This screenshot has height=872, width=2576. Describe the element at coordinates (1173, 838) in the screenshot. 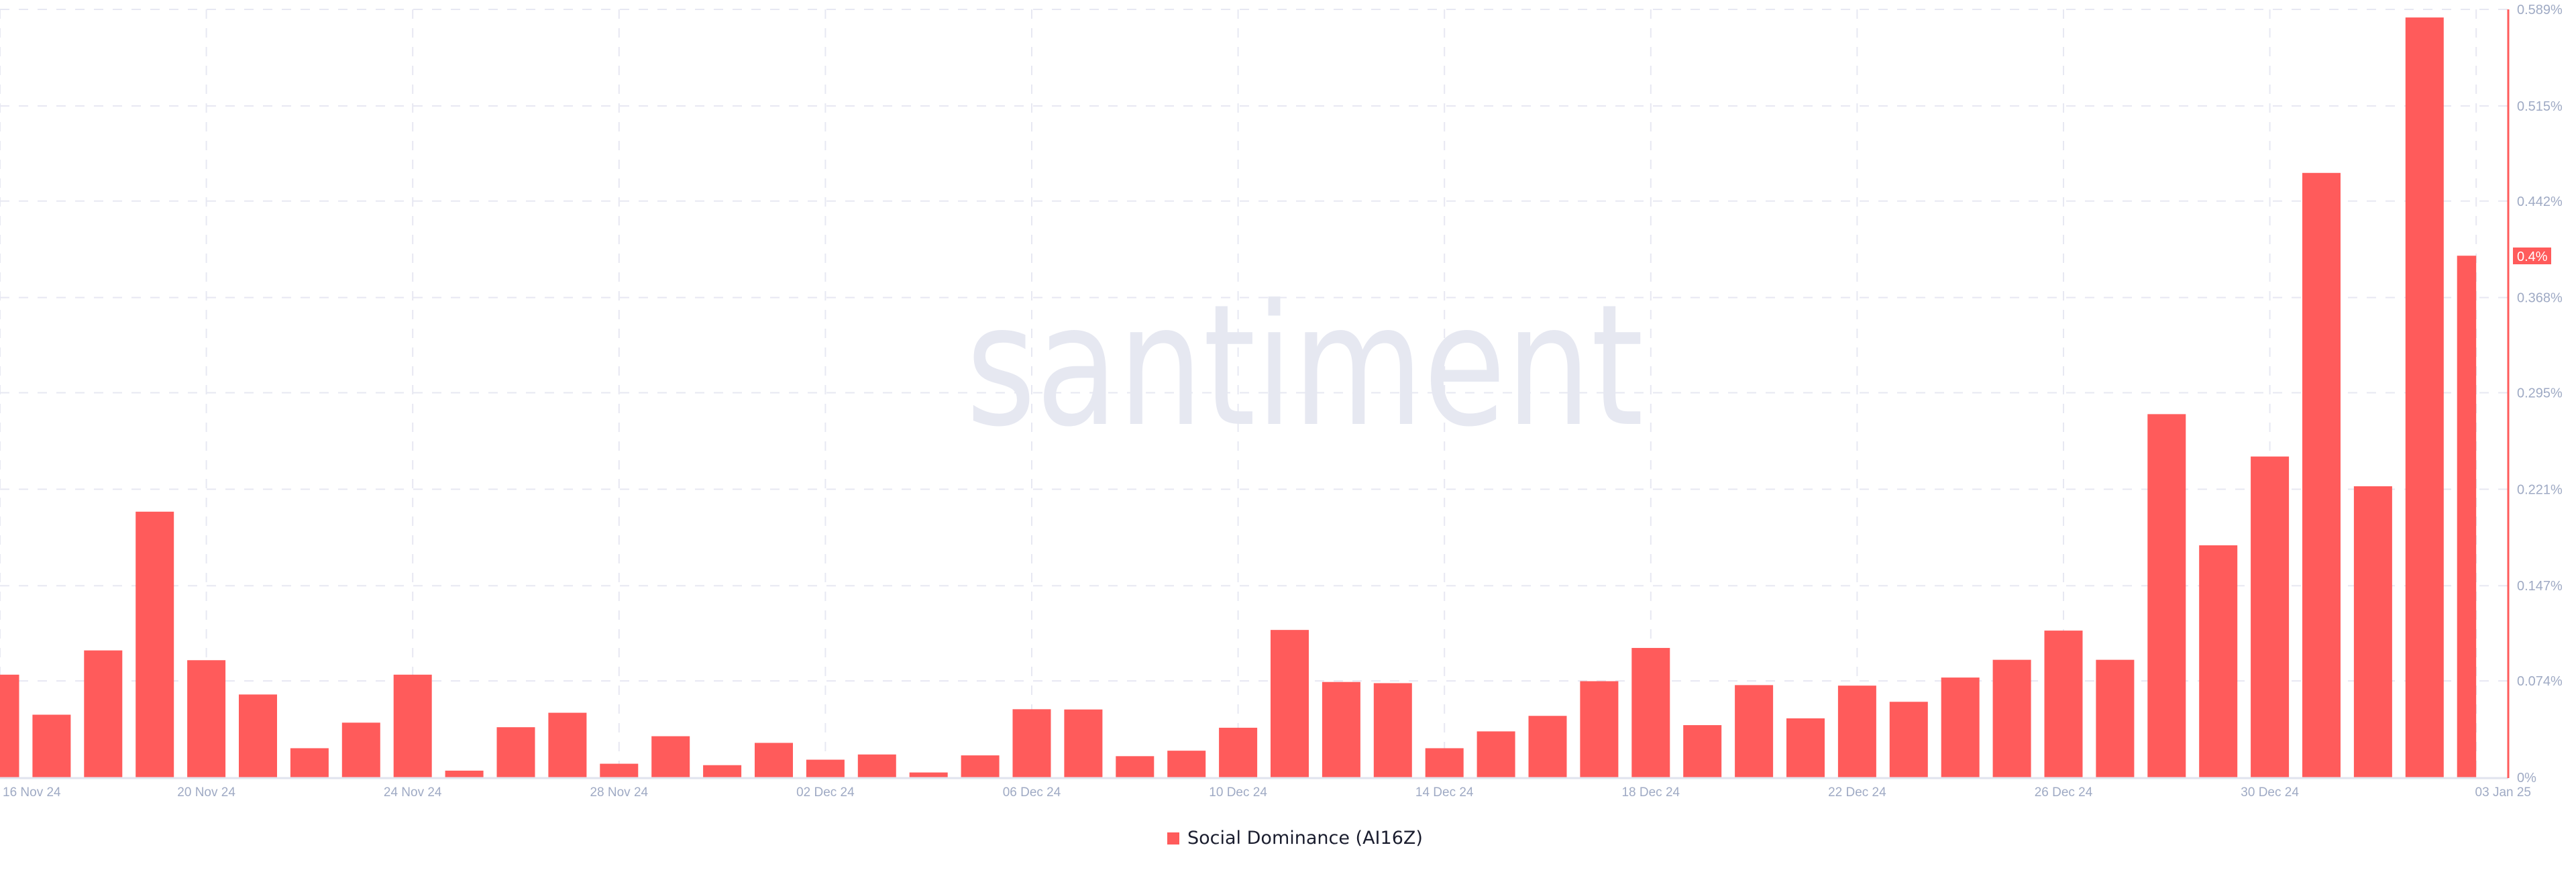

I see `legend-swatch` at that location.